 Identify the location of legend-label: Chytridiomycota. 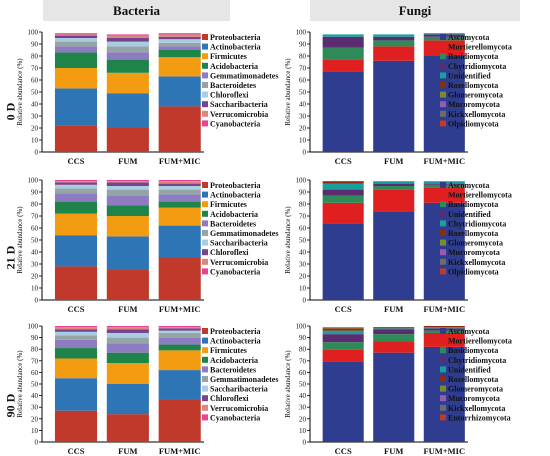
(477, 223).